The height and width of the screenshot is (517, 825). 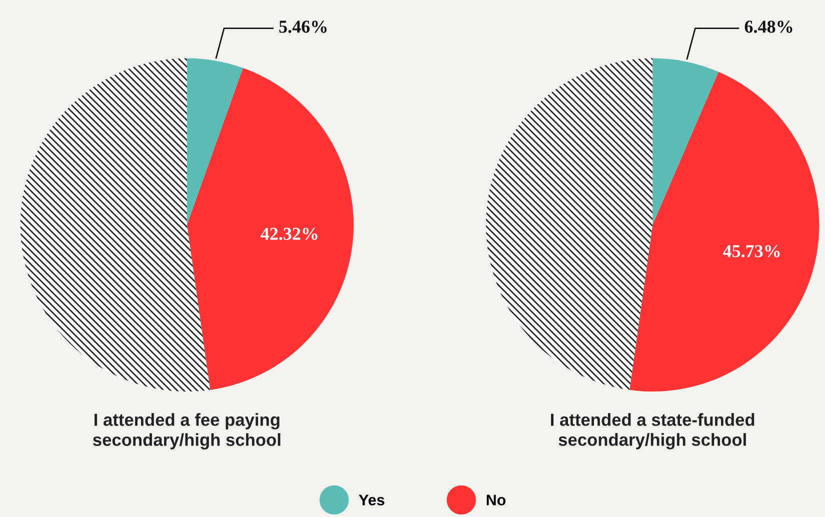 I want to click on legend-label: Yes, so click(x=371, y=500).